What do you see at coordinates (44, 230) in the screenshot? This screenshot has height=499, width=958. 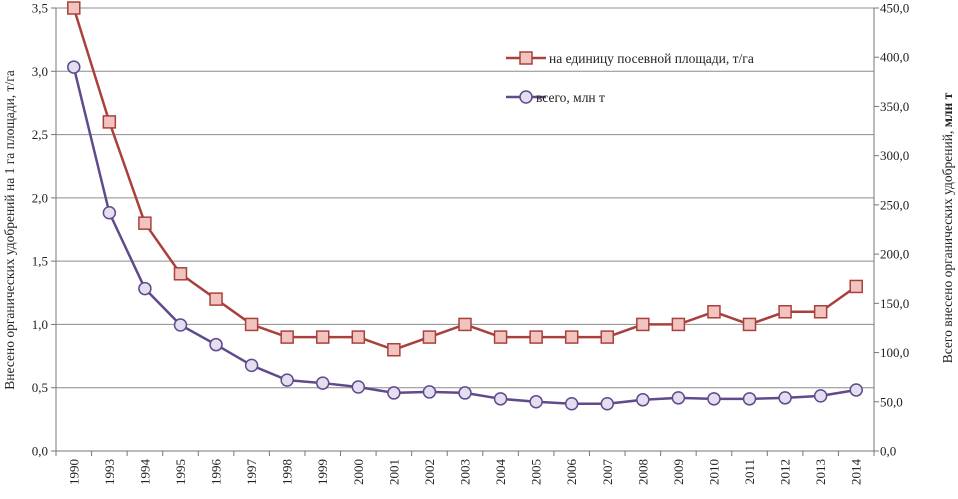 I see `left-axis-ticks: 0,0 0,5 1,0 1,5 2,0 2,5 3,0 3,5` at bounding box center [44, 230].